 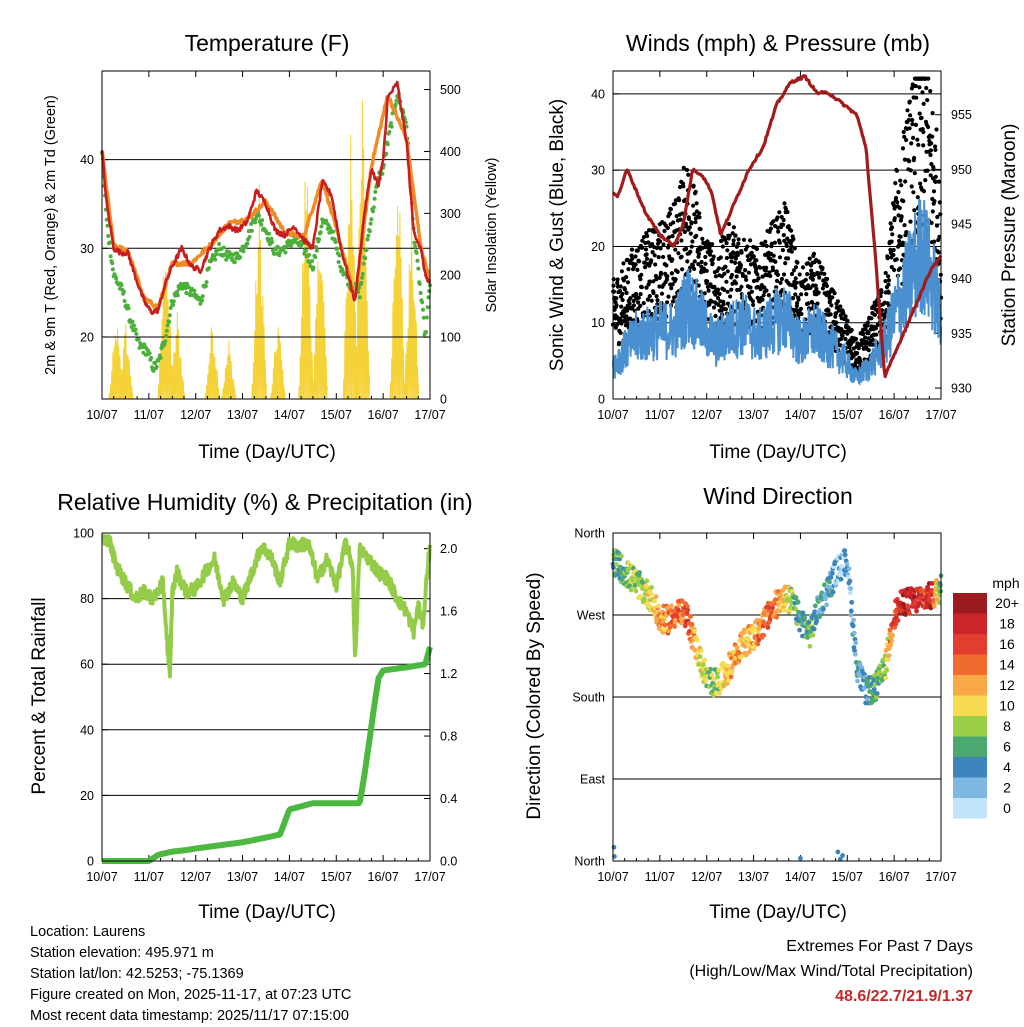 I want to click on colorbar-label: 12, so click(x=1007, y=685).